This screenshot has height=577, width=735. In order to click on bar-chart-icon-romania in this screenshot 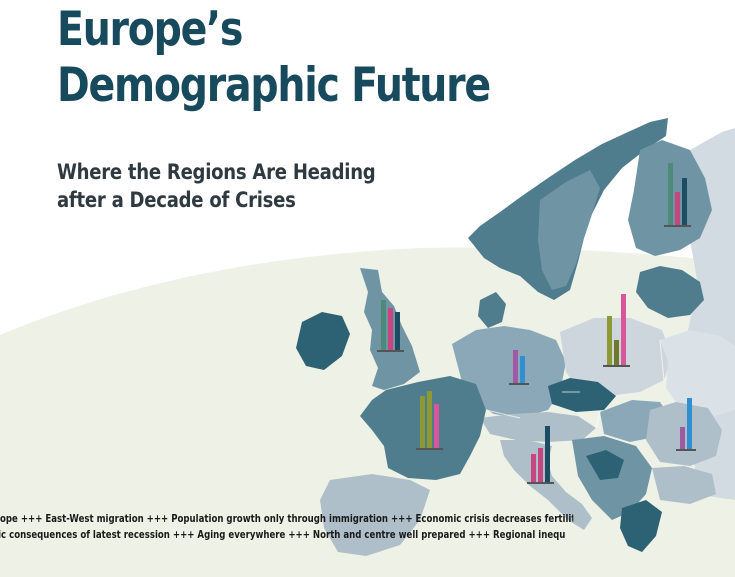, I will do `click(686, 424)`.